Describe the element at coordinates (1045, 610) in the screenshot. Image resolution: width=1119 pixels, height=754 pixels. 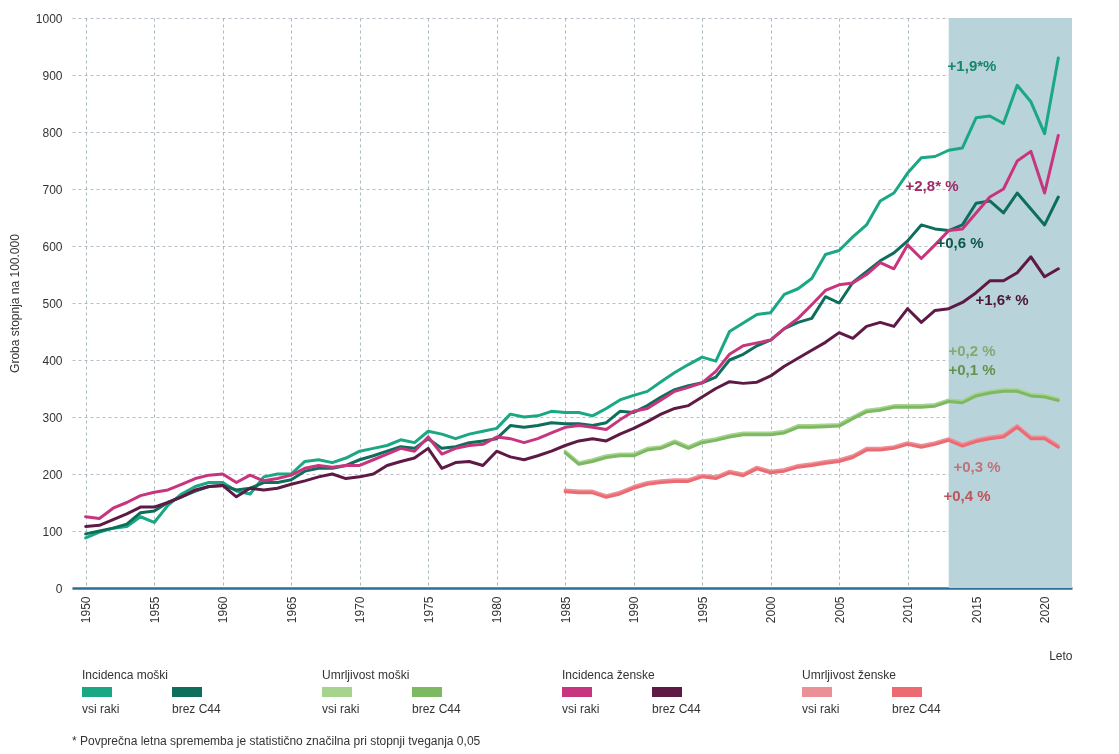
I see `x-tick-label: 2020` at that location.